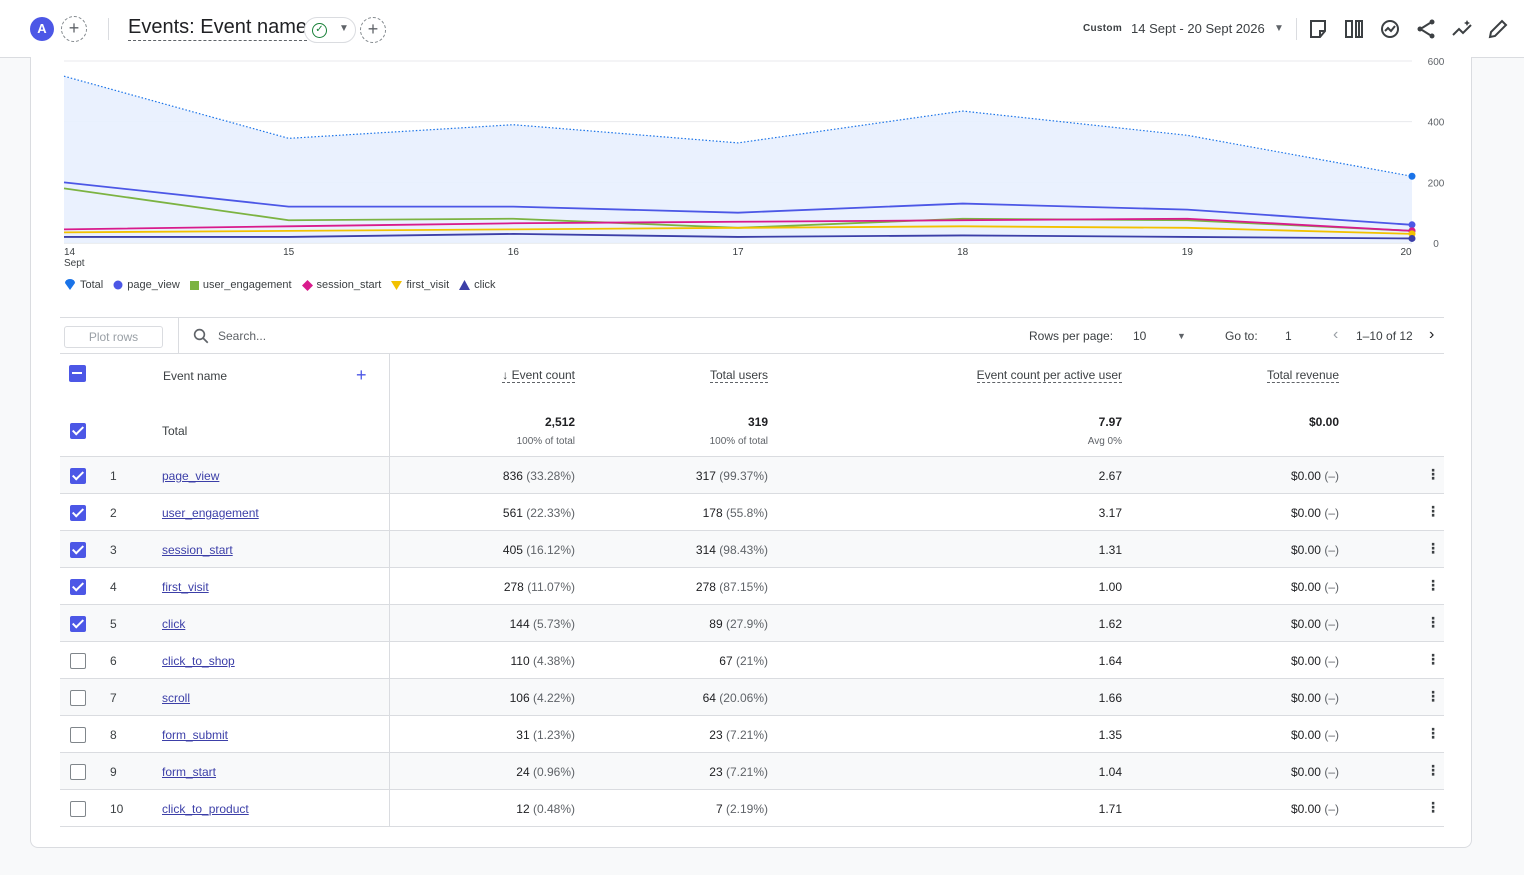 Image resolution: width=1524 pixels, height=875 pixels. Describe the element at coordinates (113, 772) in the screenshot. I see `row-index: 9` at that location.